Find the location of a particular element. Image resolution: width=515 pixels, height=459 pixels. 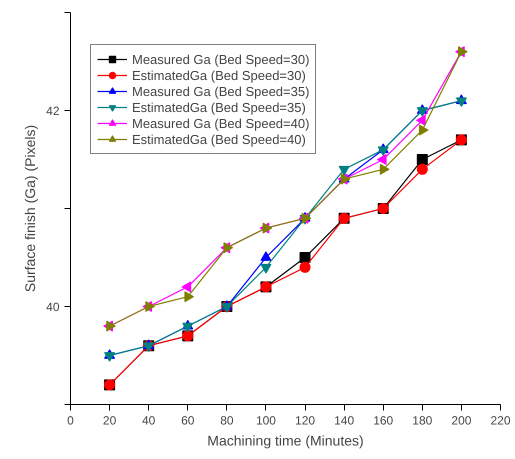

x-tick-label: 220 is located at coordinates (500, 421).